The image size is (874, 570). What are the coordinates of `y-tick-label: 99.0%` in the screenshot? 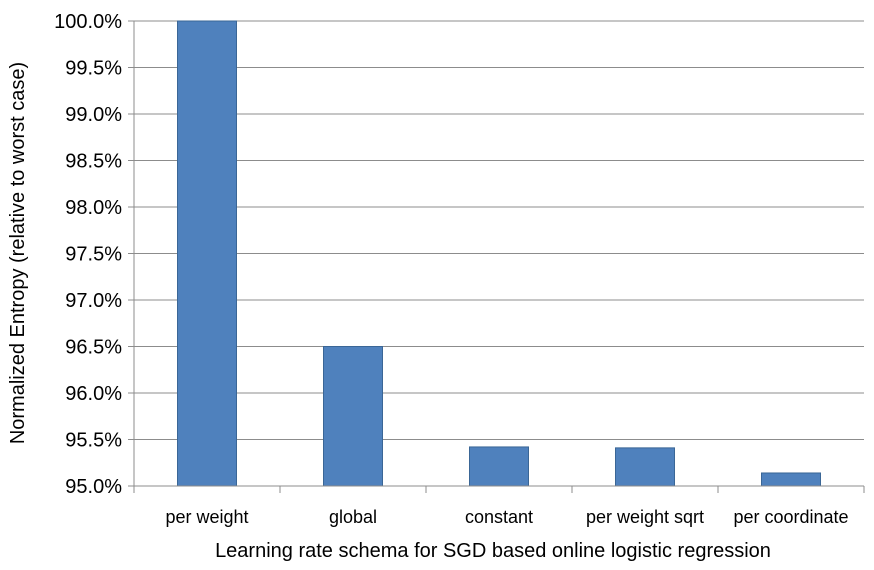 It's located at (93, 115).